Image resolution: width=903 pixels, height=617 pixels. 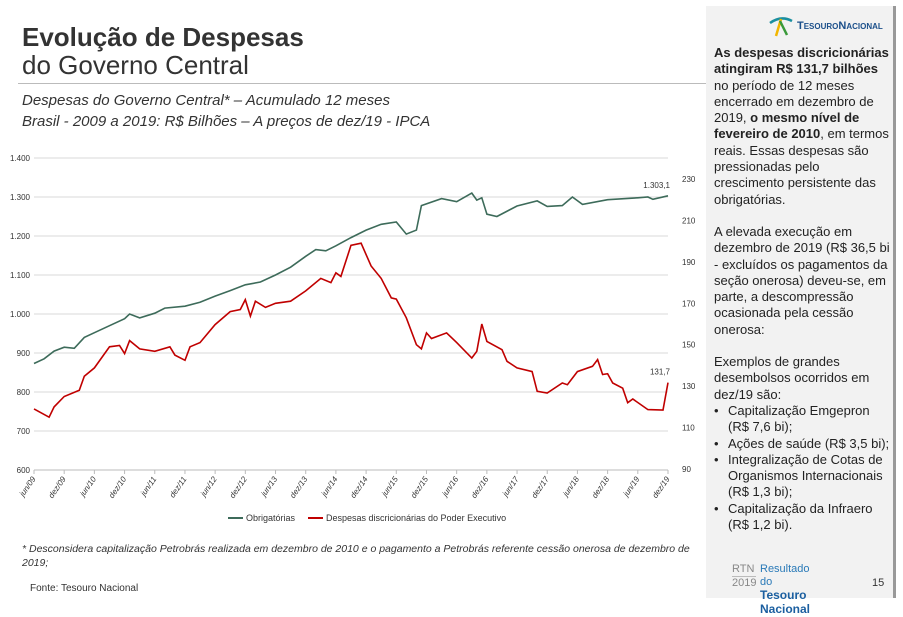 What do you see at coordinates (57, 487) in the screenshot?
I see `x-tick-label: dez/09` at bounding box center [57, 487].